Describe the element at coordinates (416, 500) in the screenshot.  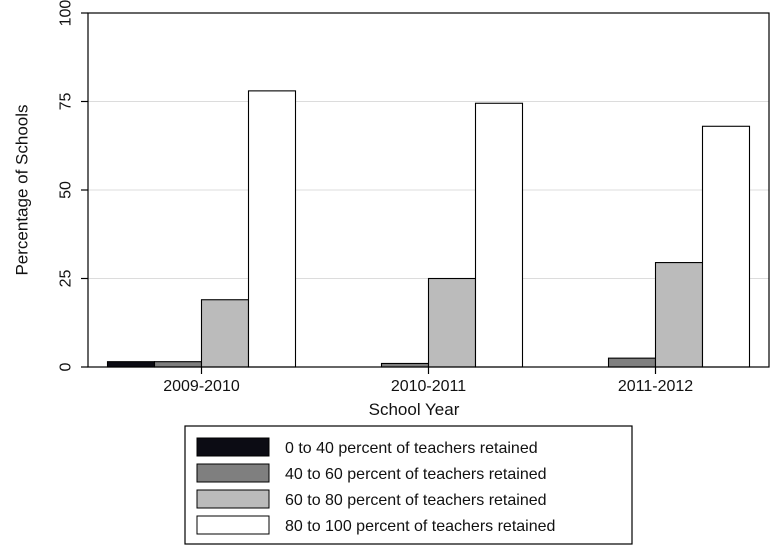
I see `legend-label: 60 to 80 percent of teachers retained` at that location.